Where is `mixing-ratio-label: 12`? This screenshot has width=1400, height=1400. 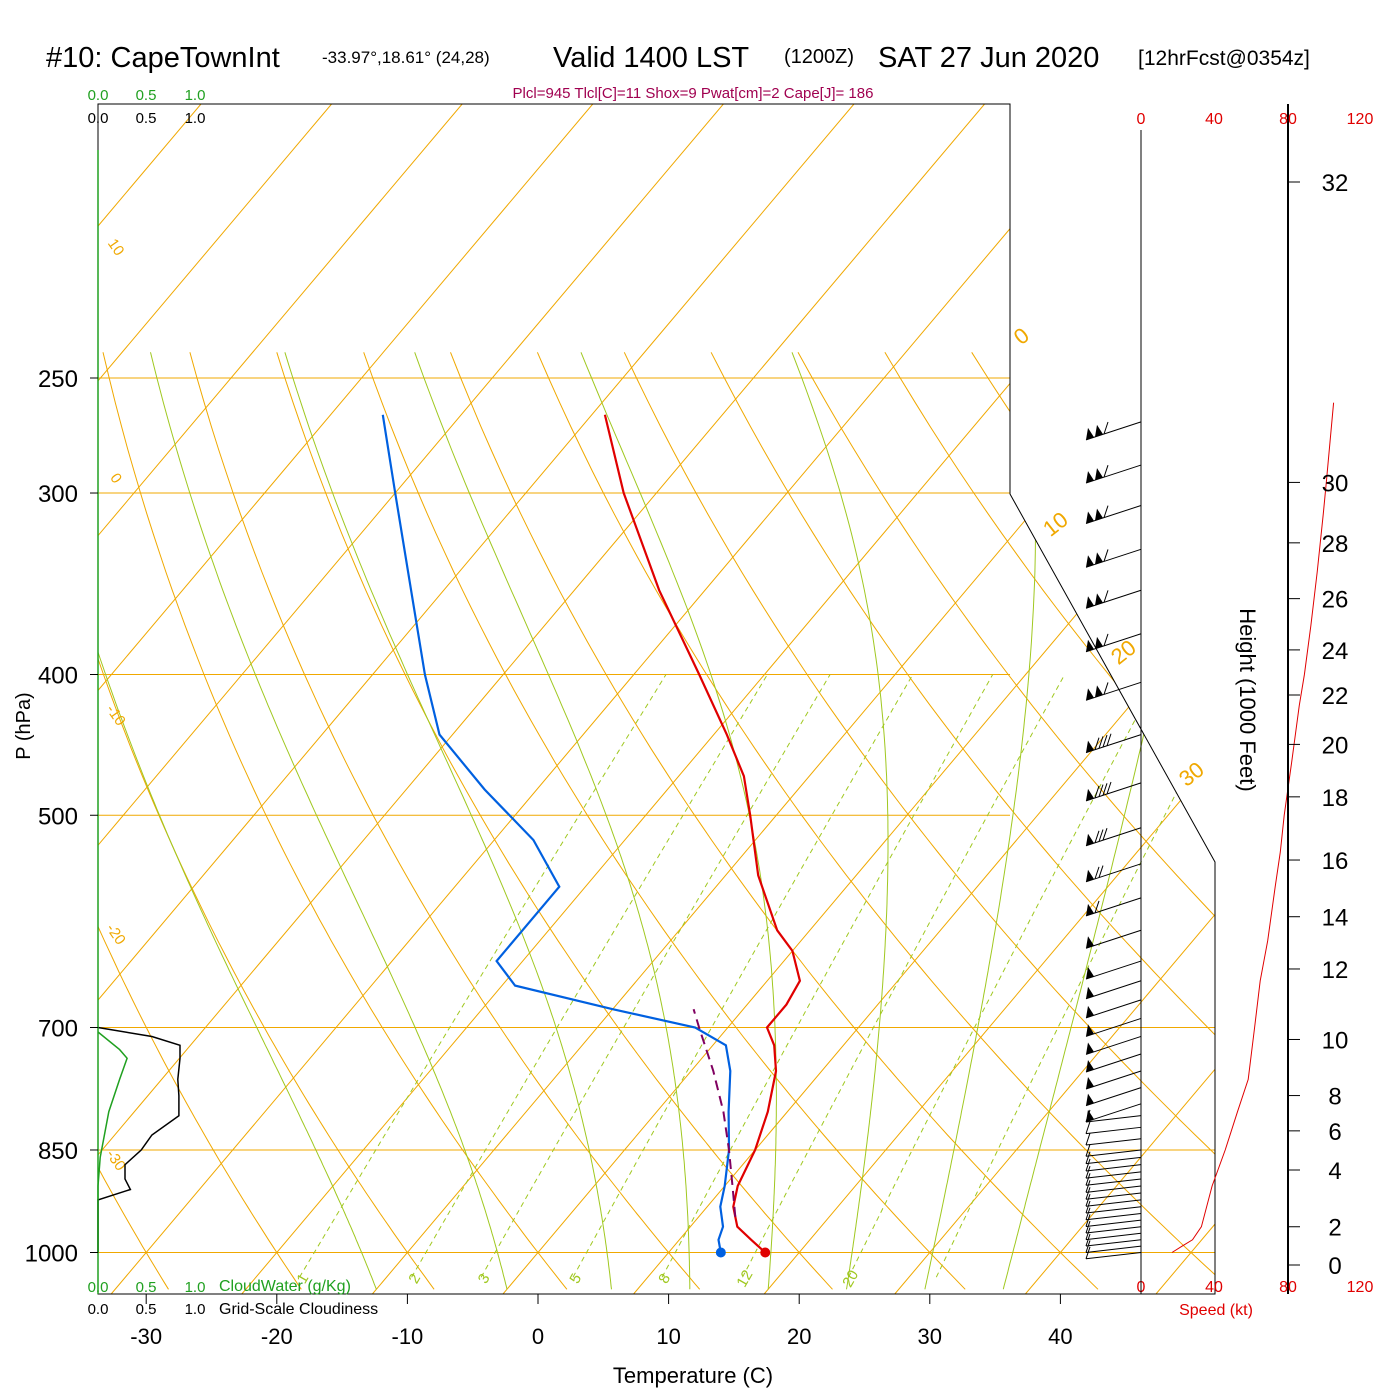
mixing-ratio-label: 12 is located at coordinates (744, 1278).